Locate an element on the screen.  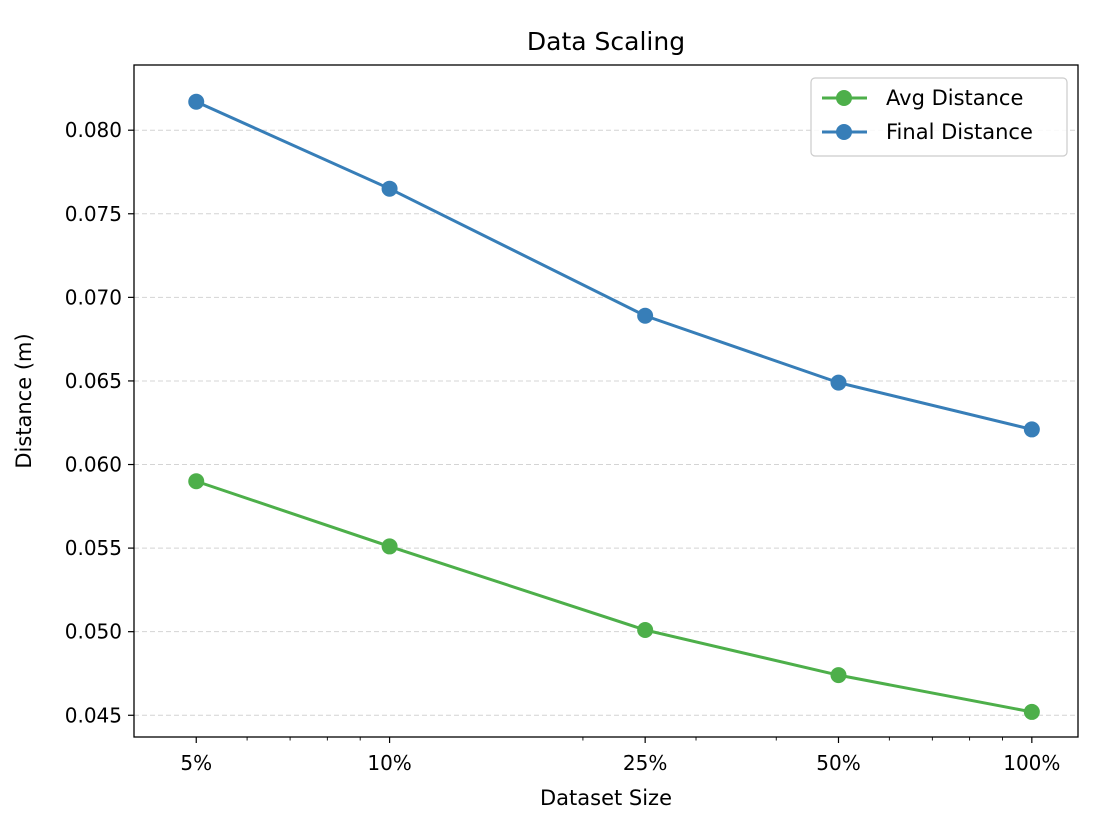
y-tick-label: 0.050 is located at coordinates (93, 632).